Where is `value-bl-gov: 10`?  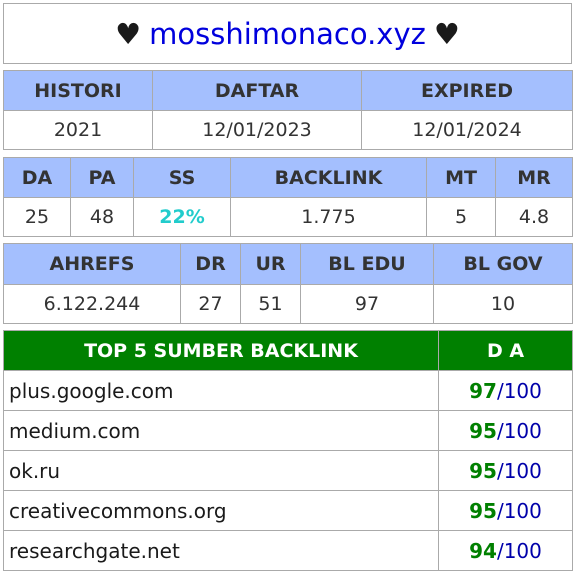
value-bl-gov: 10 is located at coordinates (503, 304).